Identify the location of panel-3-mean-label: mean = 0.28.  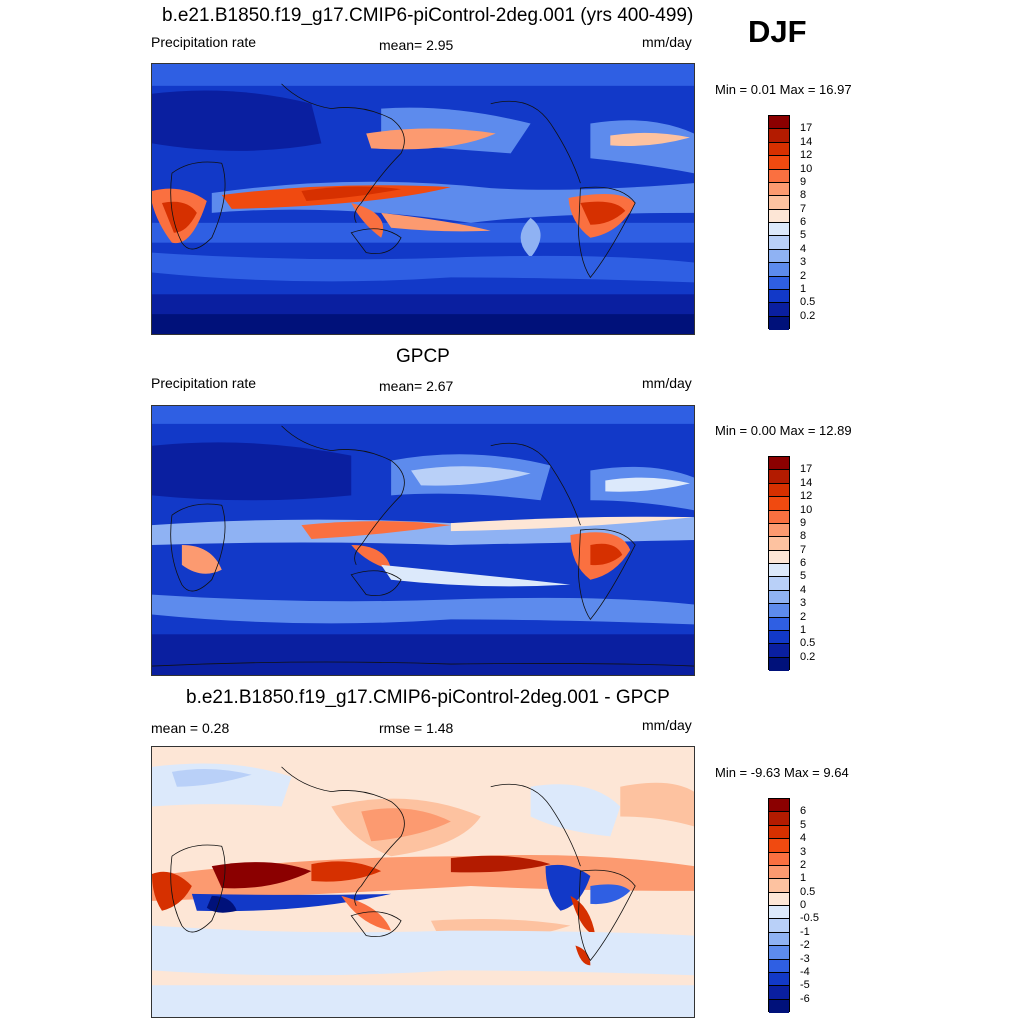
(190, 728).